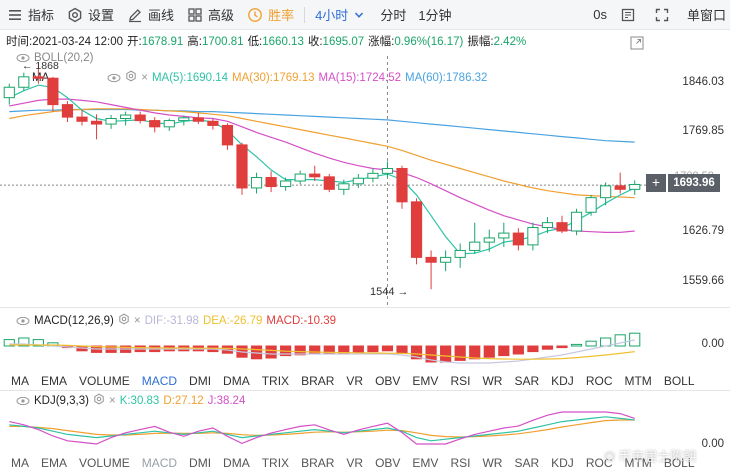 Image resolution: width=730 pixels, height=475 pixels. What do you see at coordinates (434, 15) in the screenshot?
I see `minute1-tab: 1分钟` at bounding box center [434, 15].